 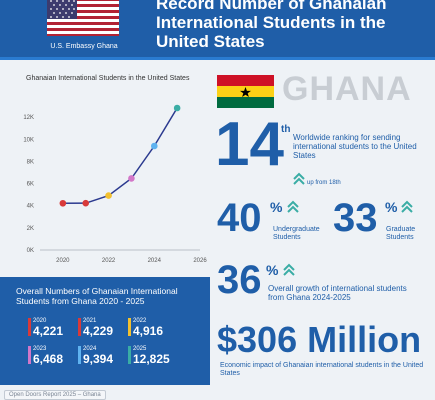 What do you see at coordinates (98, 331) in the screenshot?
I see `summary-value: 4,229` at bounding box center [98, 331].